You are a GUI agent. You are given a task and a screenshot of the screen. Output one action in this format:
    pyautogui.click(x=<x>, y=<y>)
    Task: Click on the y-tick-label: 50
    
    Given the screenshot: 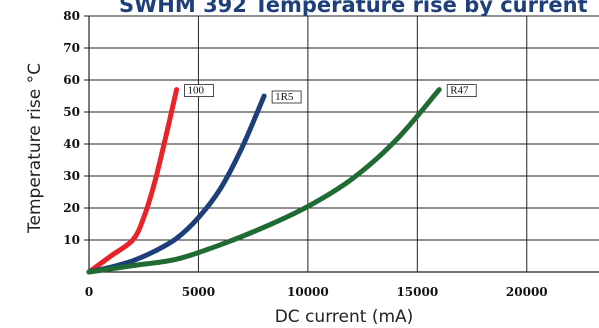 What is the action you would take?
    pyautogui.click(x=71, y=112)
    